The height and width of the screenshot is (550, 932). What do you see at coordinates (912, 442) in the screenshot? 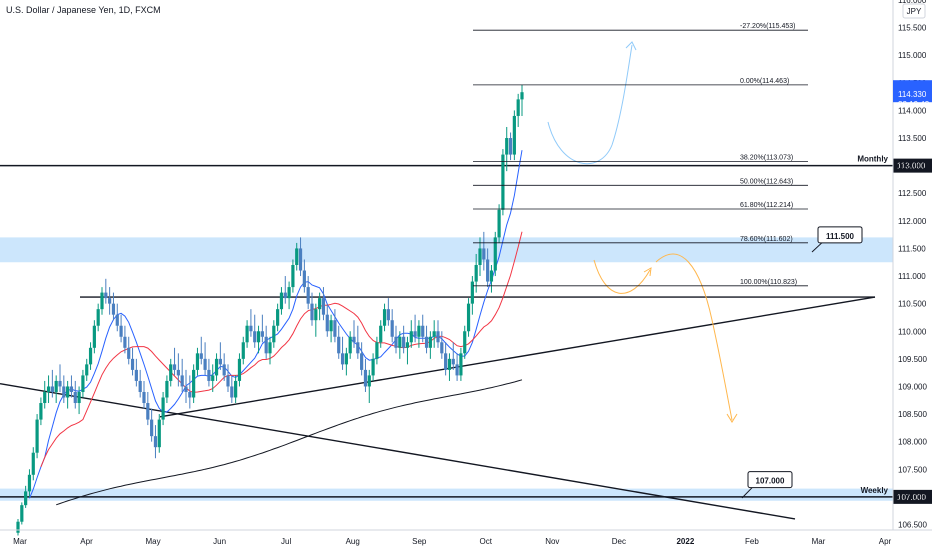
I see `price-tick-label: 108.000` at bounding box center [912, 442].